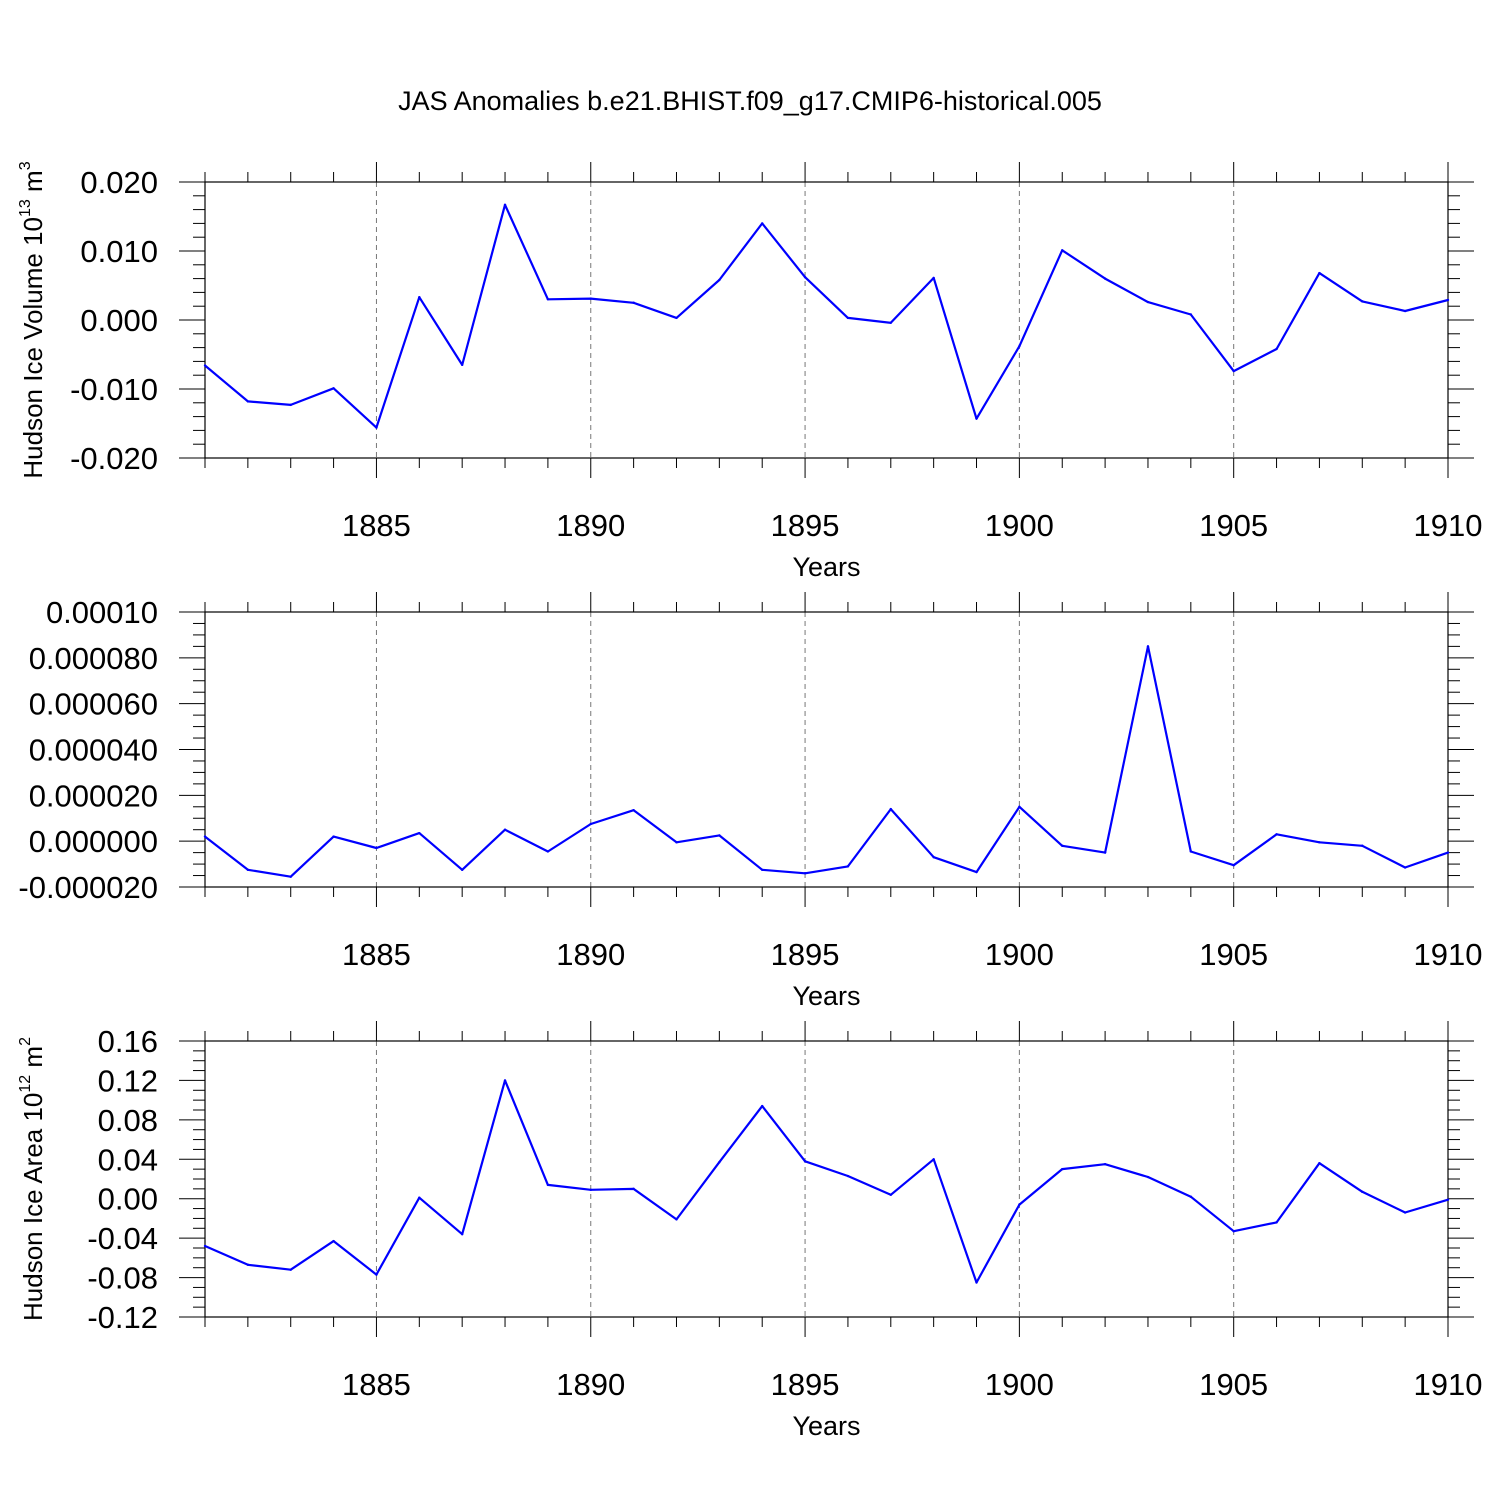 The width and height of the screenshot is (1500, 1500). What do you see at coordinates (114, 458) in the screenshot?
I see `y-tick-label: -0.020` at bounding box center [114, 458].